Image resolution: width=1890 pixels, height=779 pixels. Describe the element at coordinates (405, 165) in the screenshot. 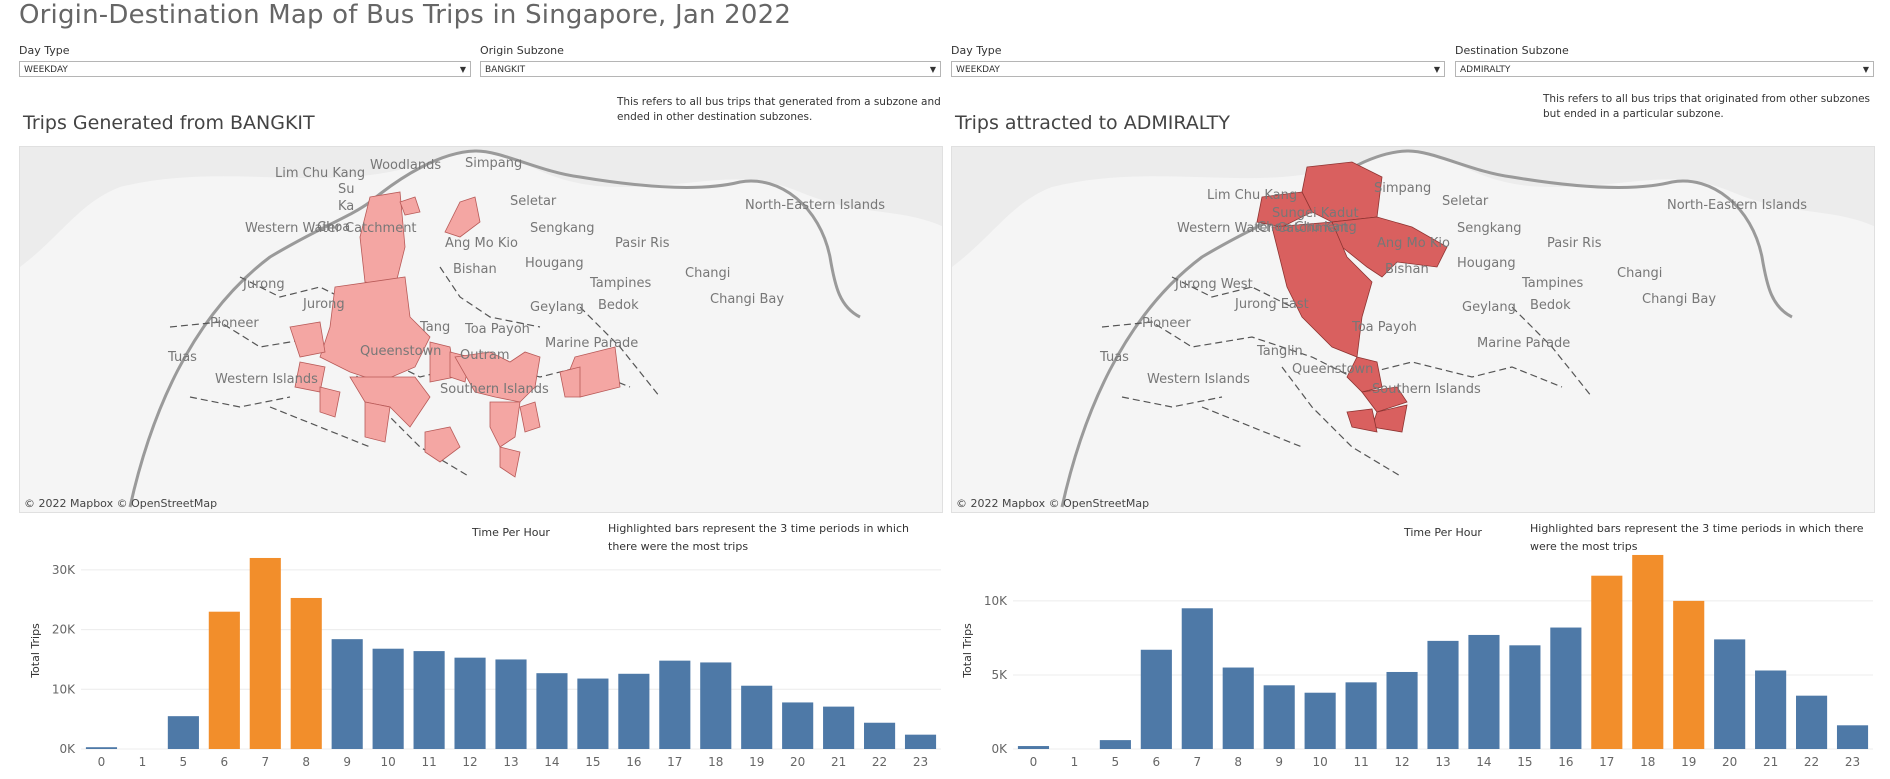

I see `map-label: Woodlands` at that location.